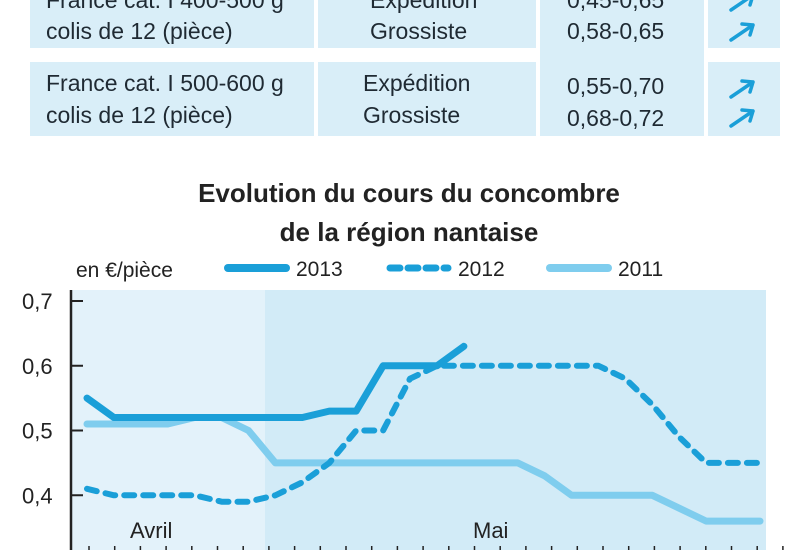  What do you see at coordinates (37, 366) in the screenshot?
I see `y-tick-label: 0,6` at bounding box center [37, 366].